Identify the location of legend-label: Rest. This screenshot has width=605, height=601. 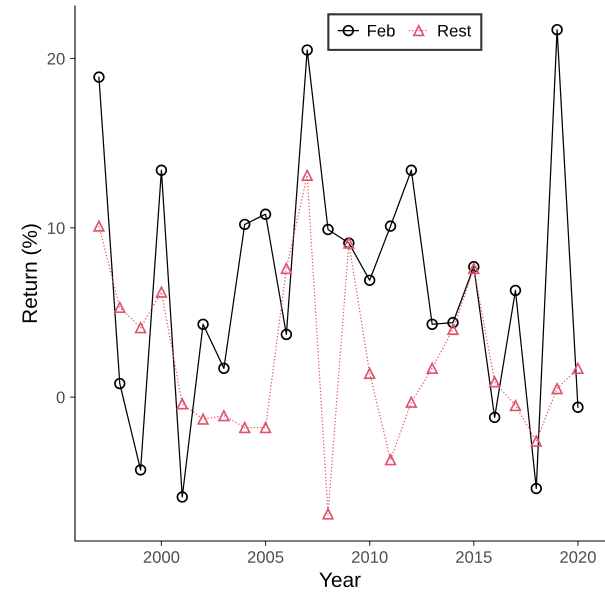
(455, 30).